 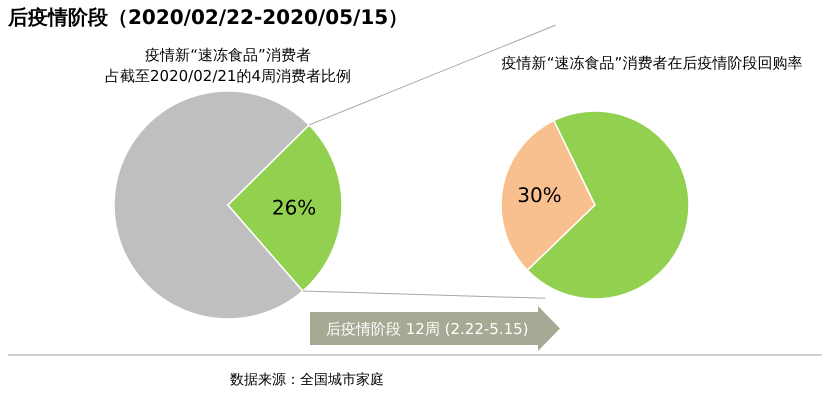 I want to click on chart-subtitle: 疫情新“速冻食品”消费者占截至2020/02/21的4周消费者比例, so click(x=228, y=65).